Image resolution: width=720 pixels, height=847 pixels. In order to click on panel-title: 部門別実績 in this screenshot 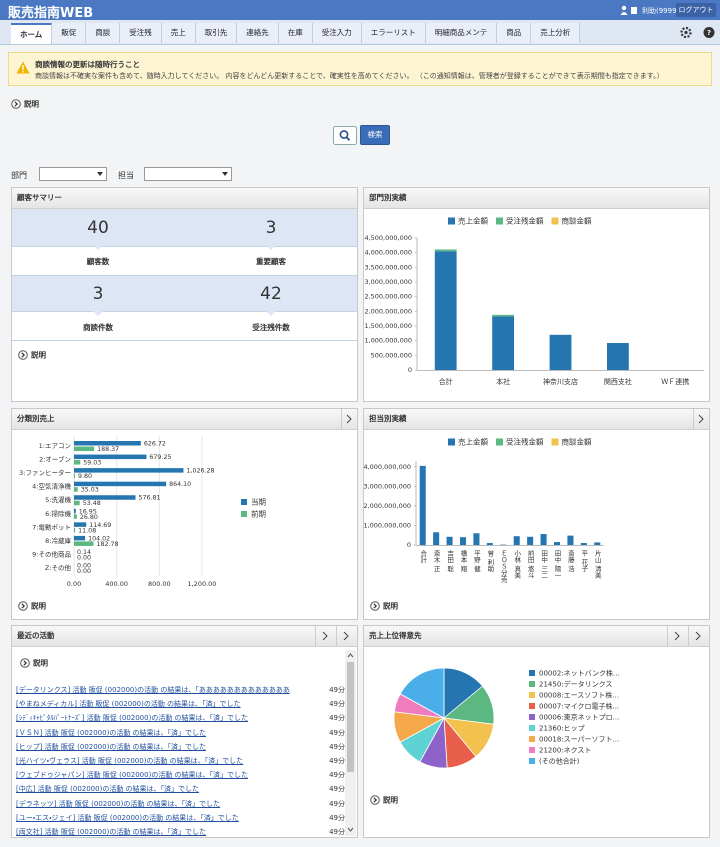, I will do `click(536, 198)`.